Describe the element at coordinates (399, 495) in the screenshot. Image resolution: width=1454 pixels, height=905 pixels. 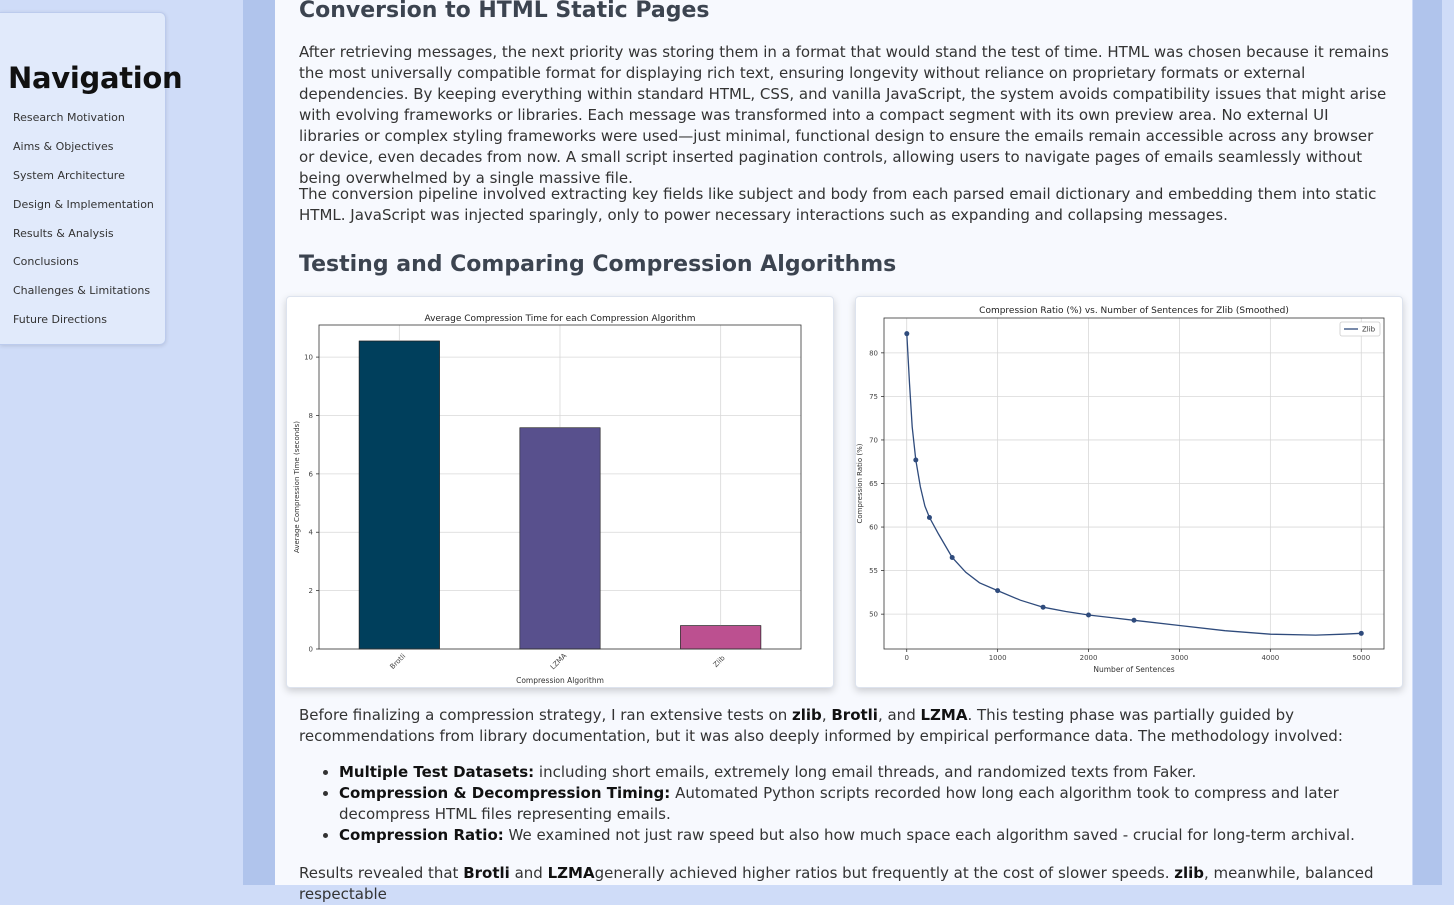
I see `bar-brotli-top` at that location.